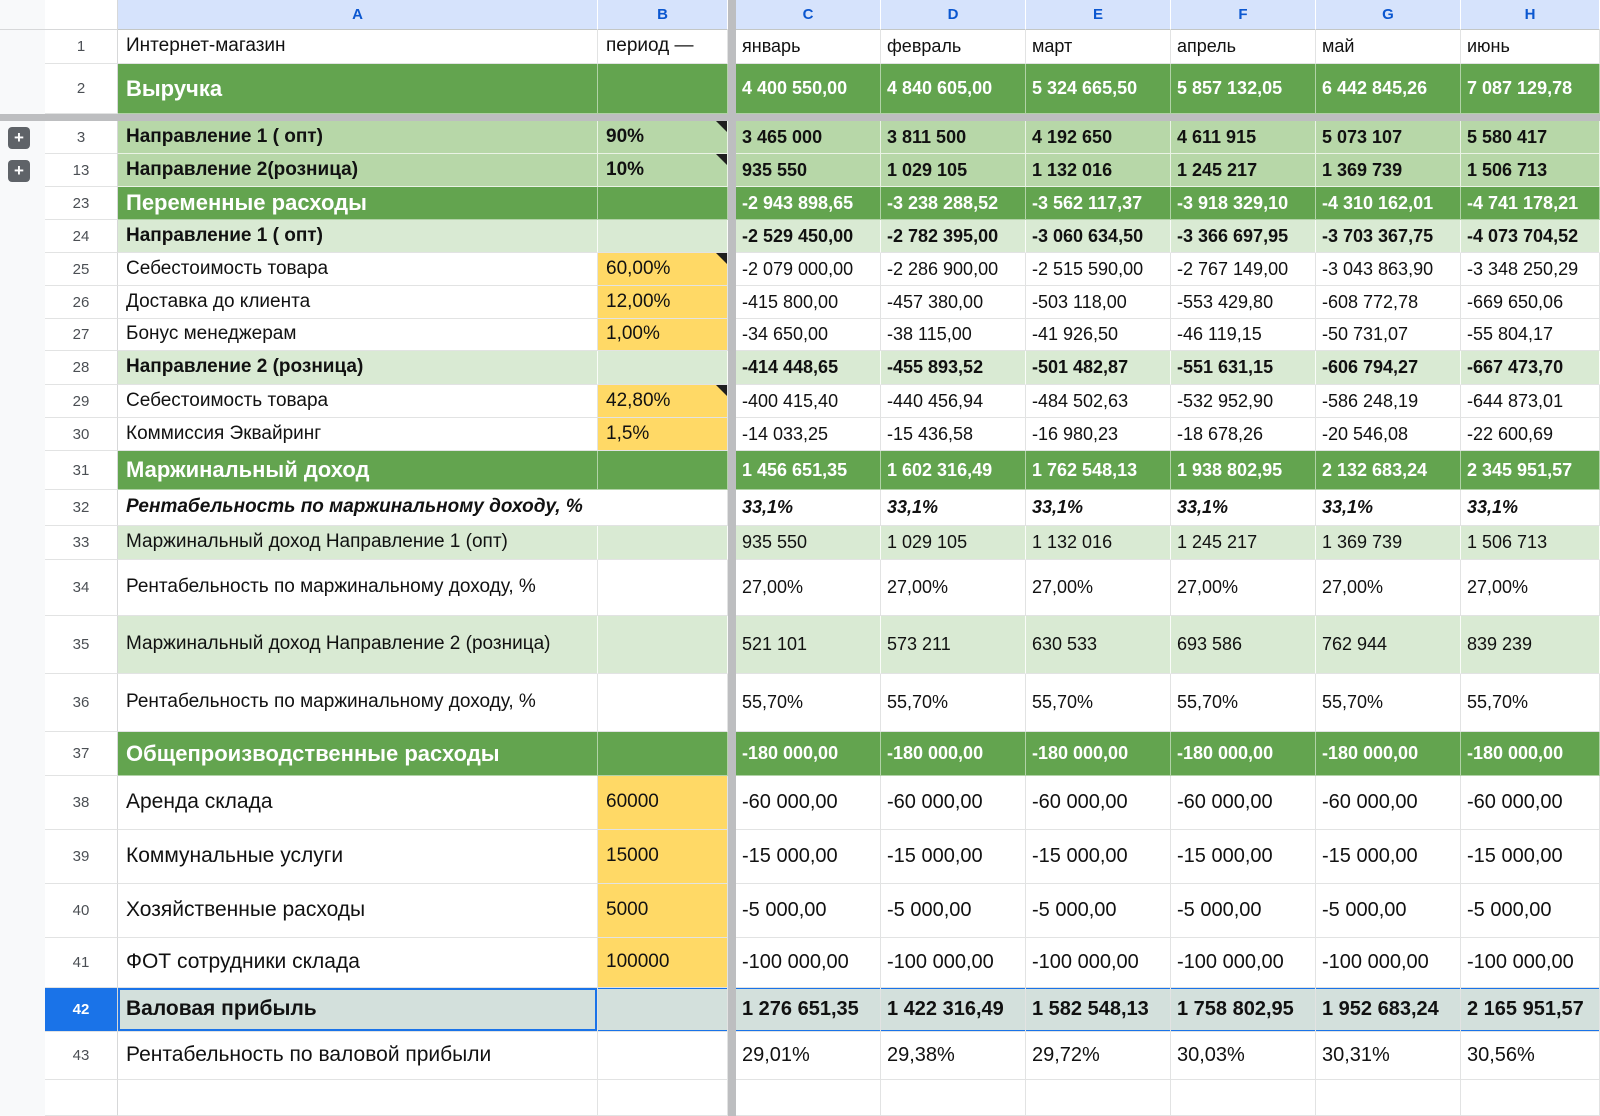  What do you see at coordinates (81, 1098) in the screenshot?
I see `row-header-blank` at bounding box center [81, 1098].